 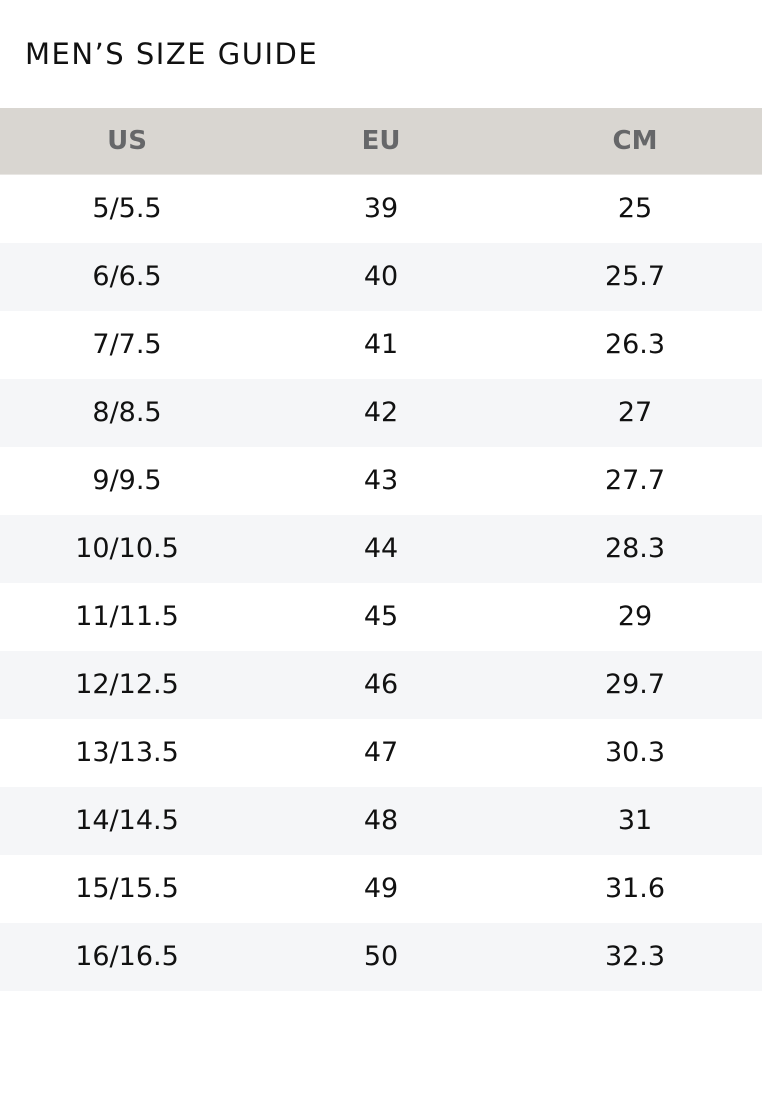 What do you see at coordinates (635, 276) in the screenshot?
I see `cell-cm: 25.7` at bounding box center [635, 276].